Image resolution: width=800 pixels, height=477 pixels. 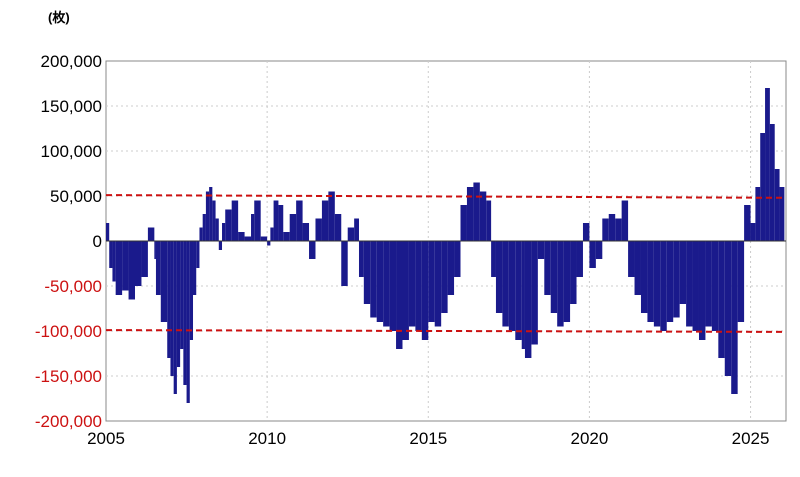 What do you see at coordinates (428, 438) in the screenshot?
I see `x-tick-label: 2015` at bounding box center [428, 438].